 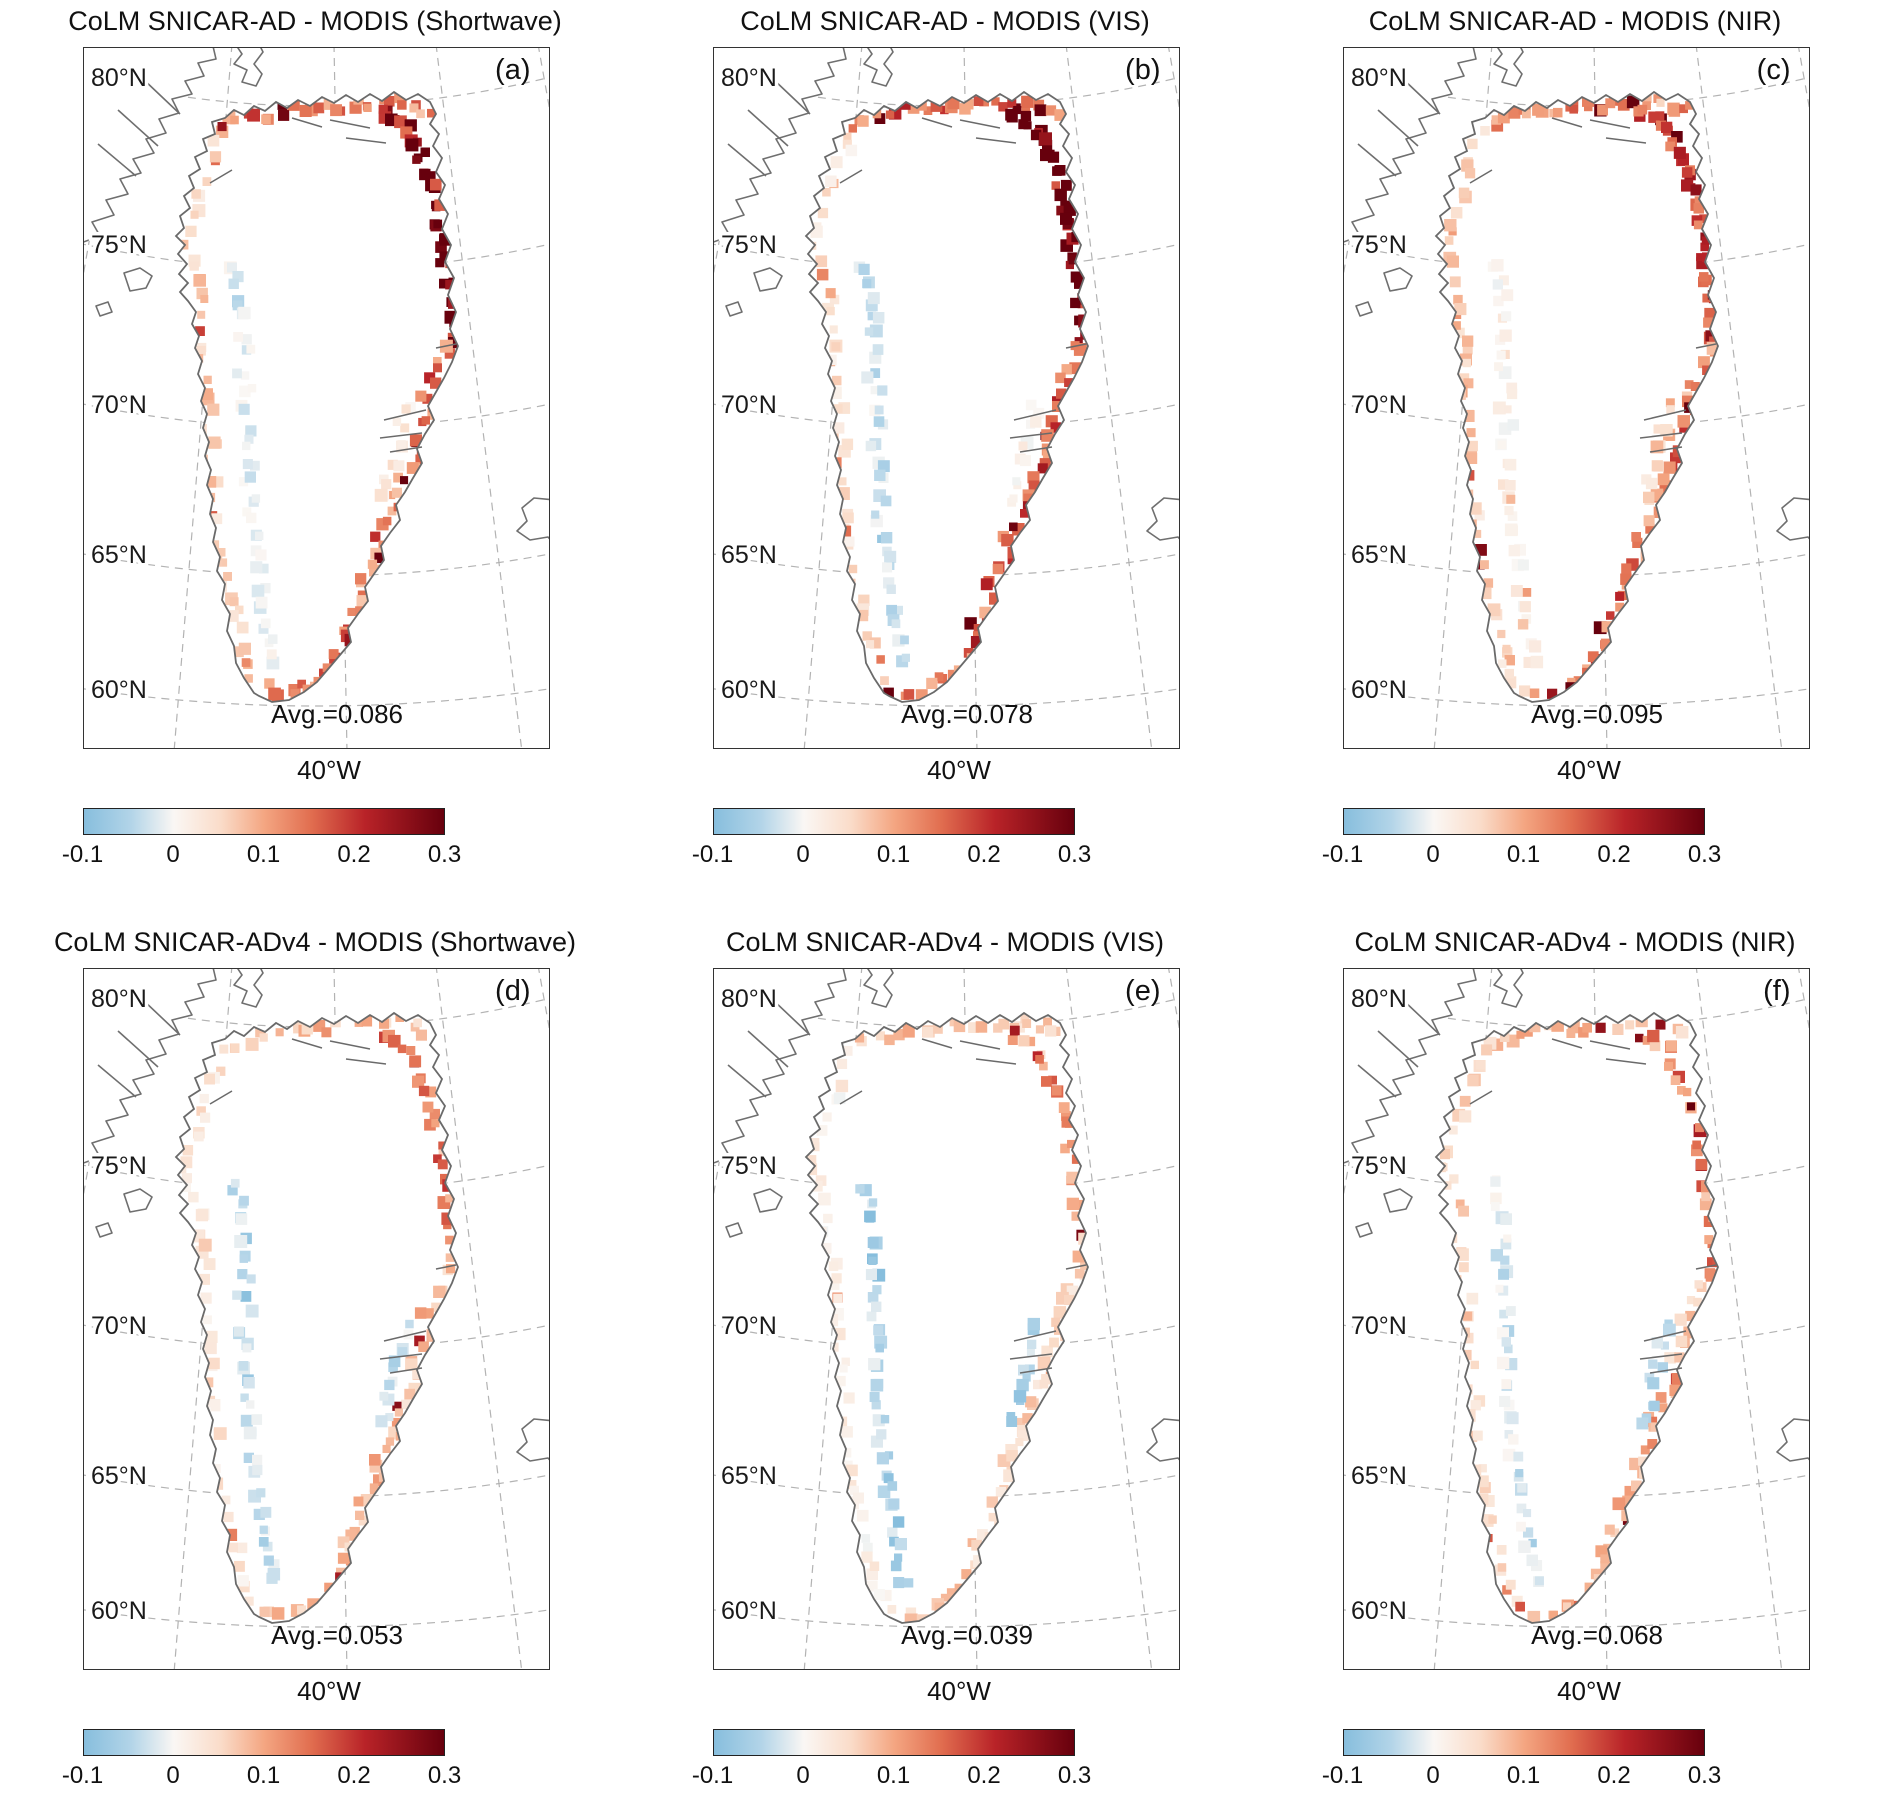 I want to click on panel-title: CoLM SNICAR-ADv4 - MODIS (VIS), so click(x=945, y=942).